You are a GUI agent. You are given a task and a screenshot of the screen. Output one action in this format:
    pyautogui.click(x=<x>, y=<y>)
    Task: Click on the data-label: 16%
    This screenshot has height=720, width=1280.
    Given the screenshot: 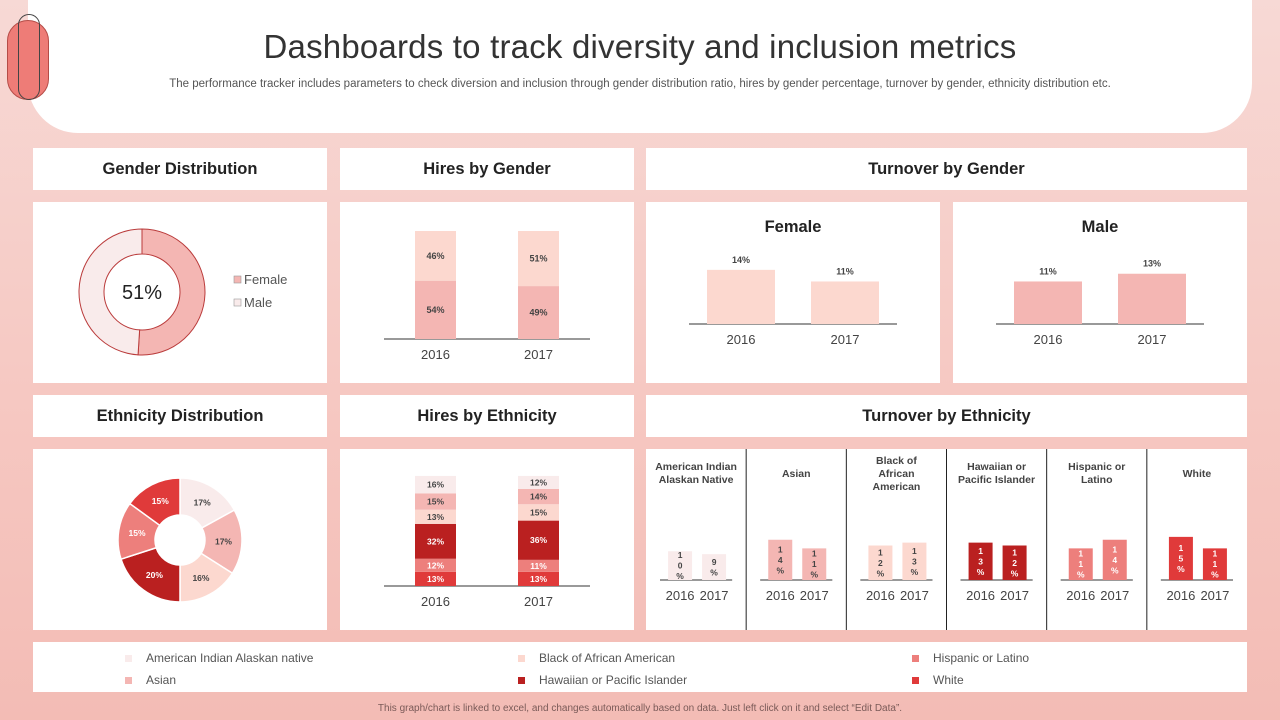 What is the action you would take?
    pyautogui.click(x=200, y=578)
    